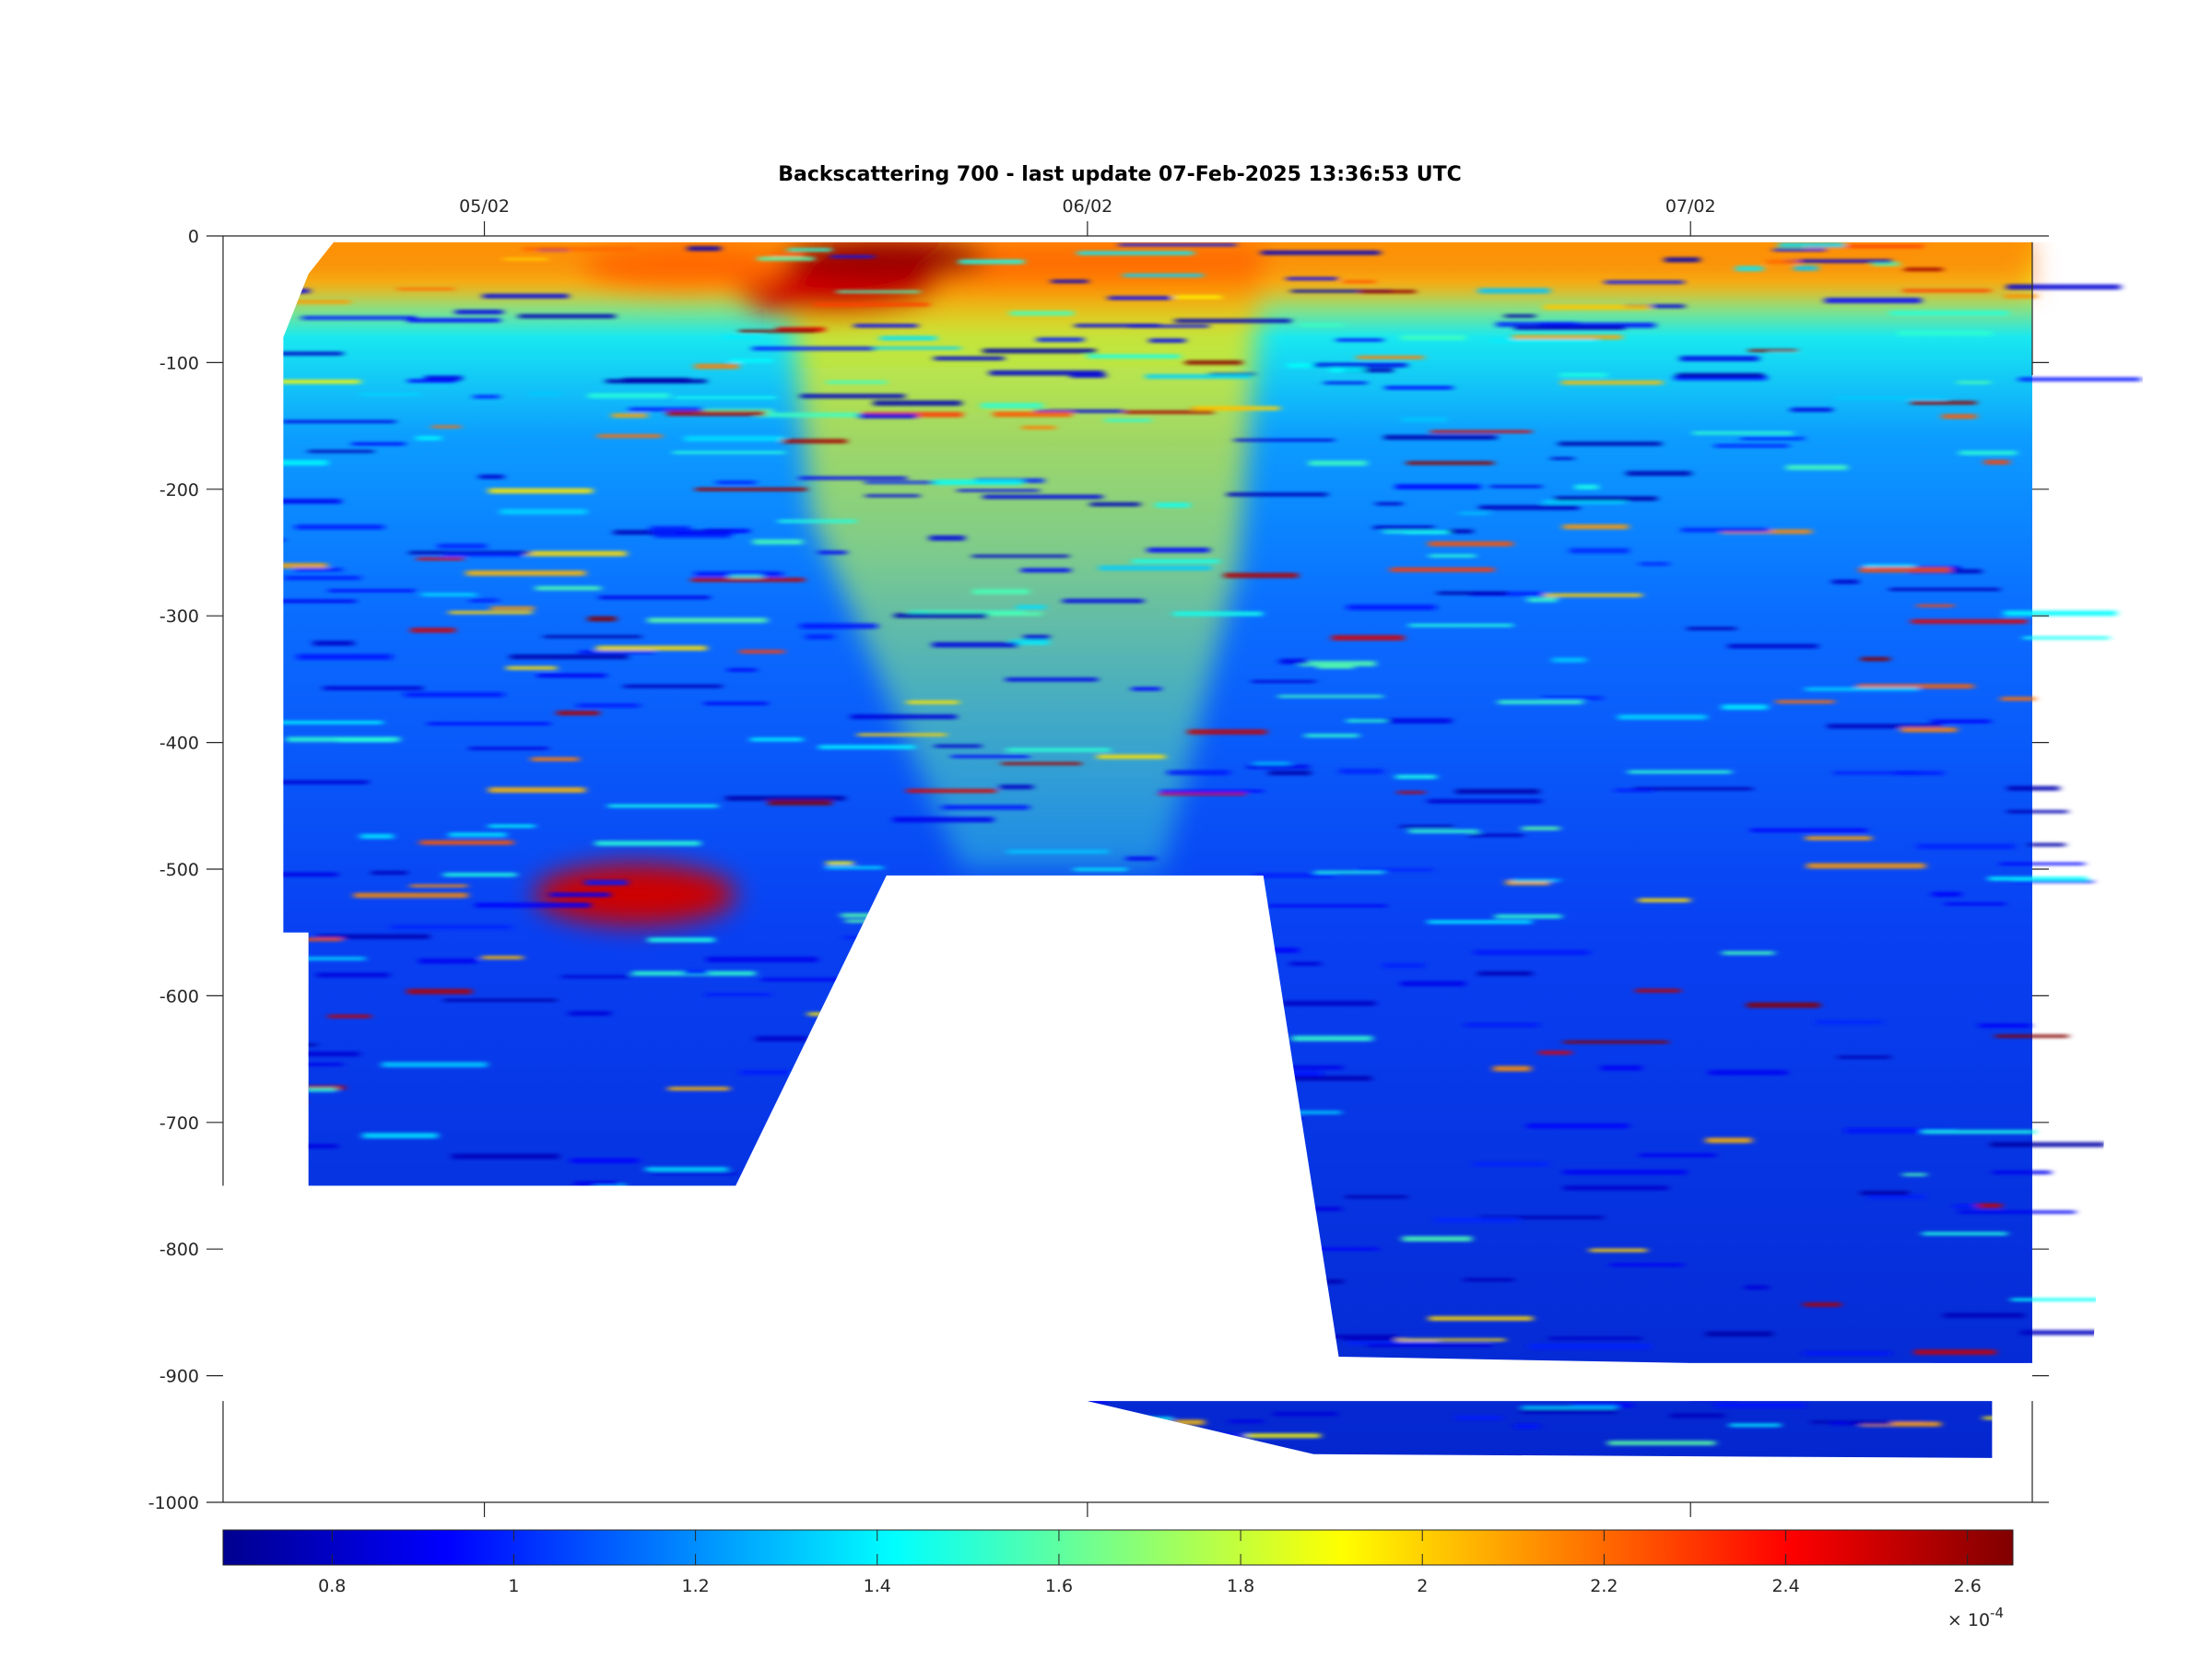 The height and width of the screenshot is (1659, 2212). What do you see at coordinates (1604, 1586) in the screenshot?
I see `colorbar-tick-label: 2.2` at bounding box center [1604, 1586].